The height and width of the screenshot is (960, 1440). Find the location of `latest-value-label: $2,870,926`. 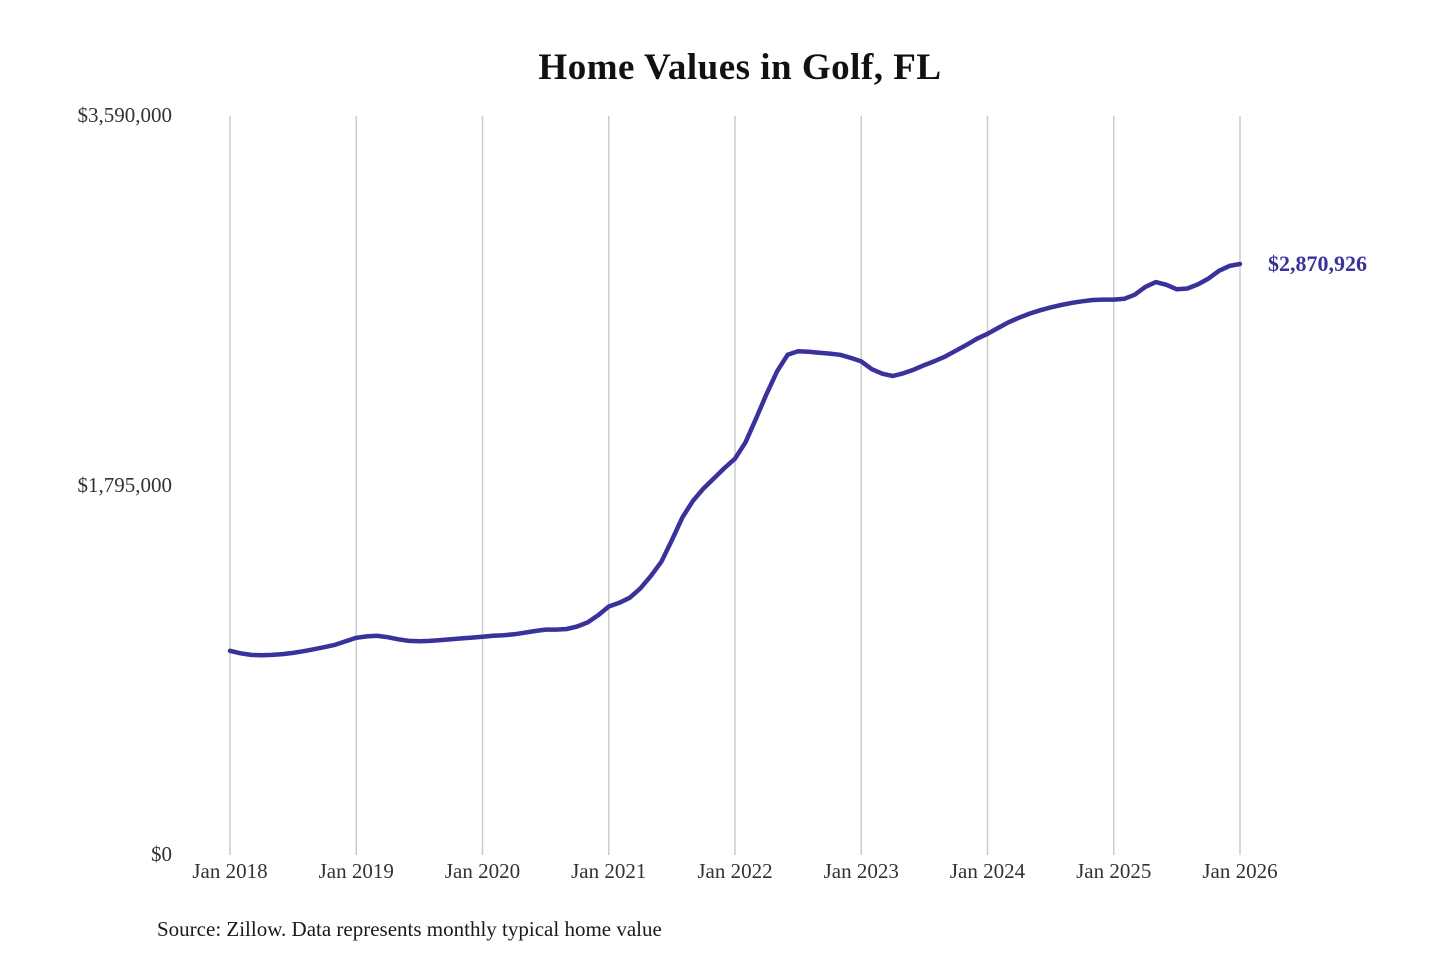

latest-value-label: $2,870,926 is located at coordinates (1317, 264).